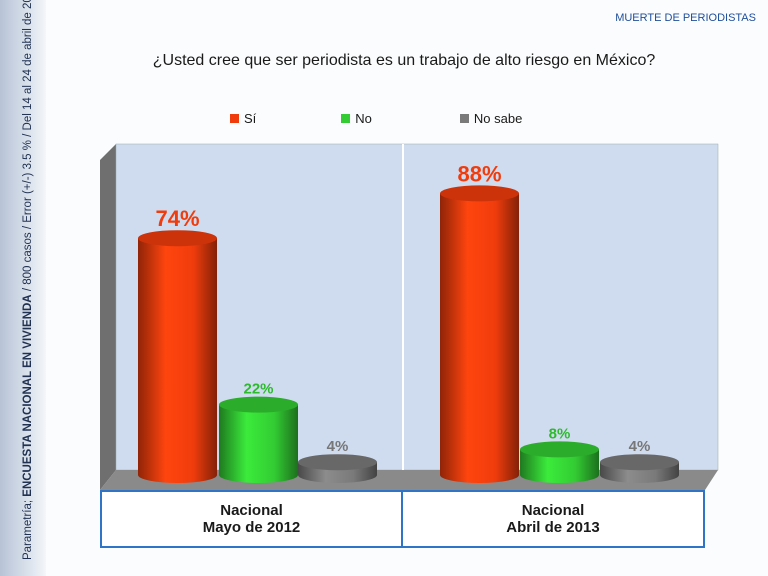 The image size is (768, 576). I want to click on category-line: Abril de 2013, so click(553, 527).